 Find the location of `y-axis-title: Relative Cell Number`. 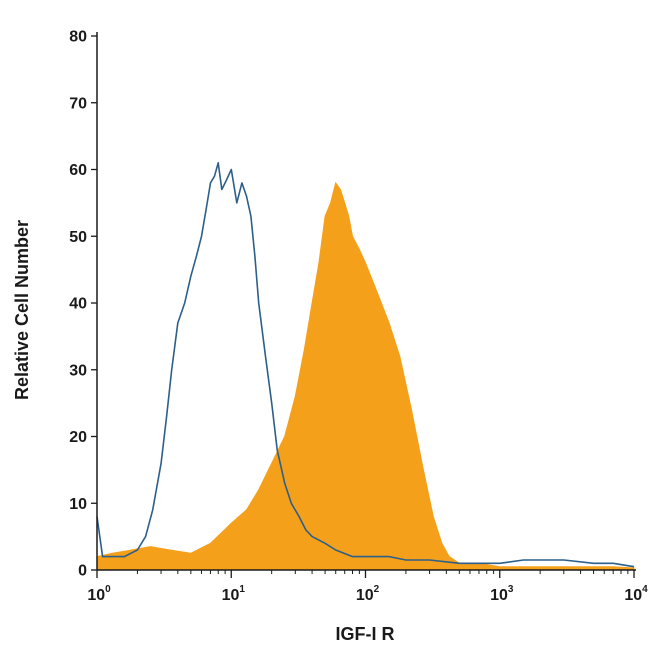

y-axis-title: Relative Cell Number is located at coordinates (22, 310).